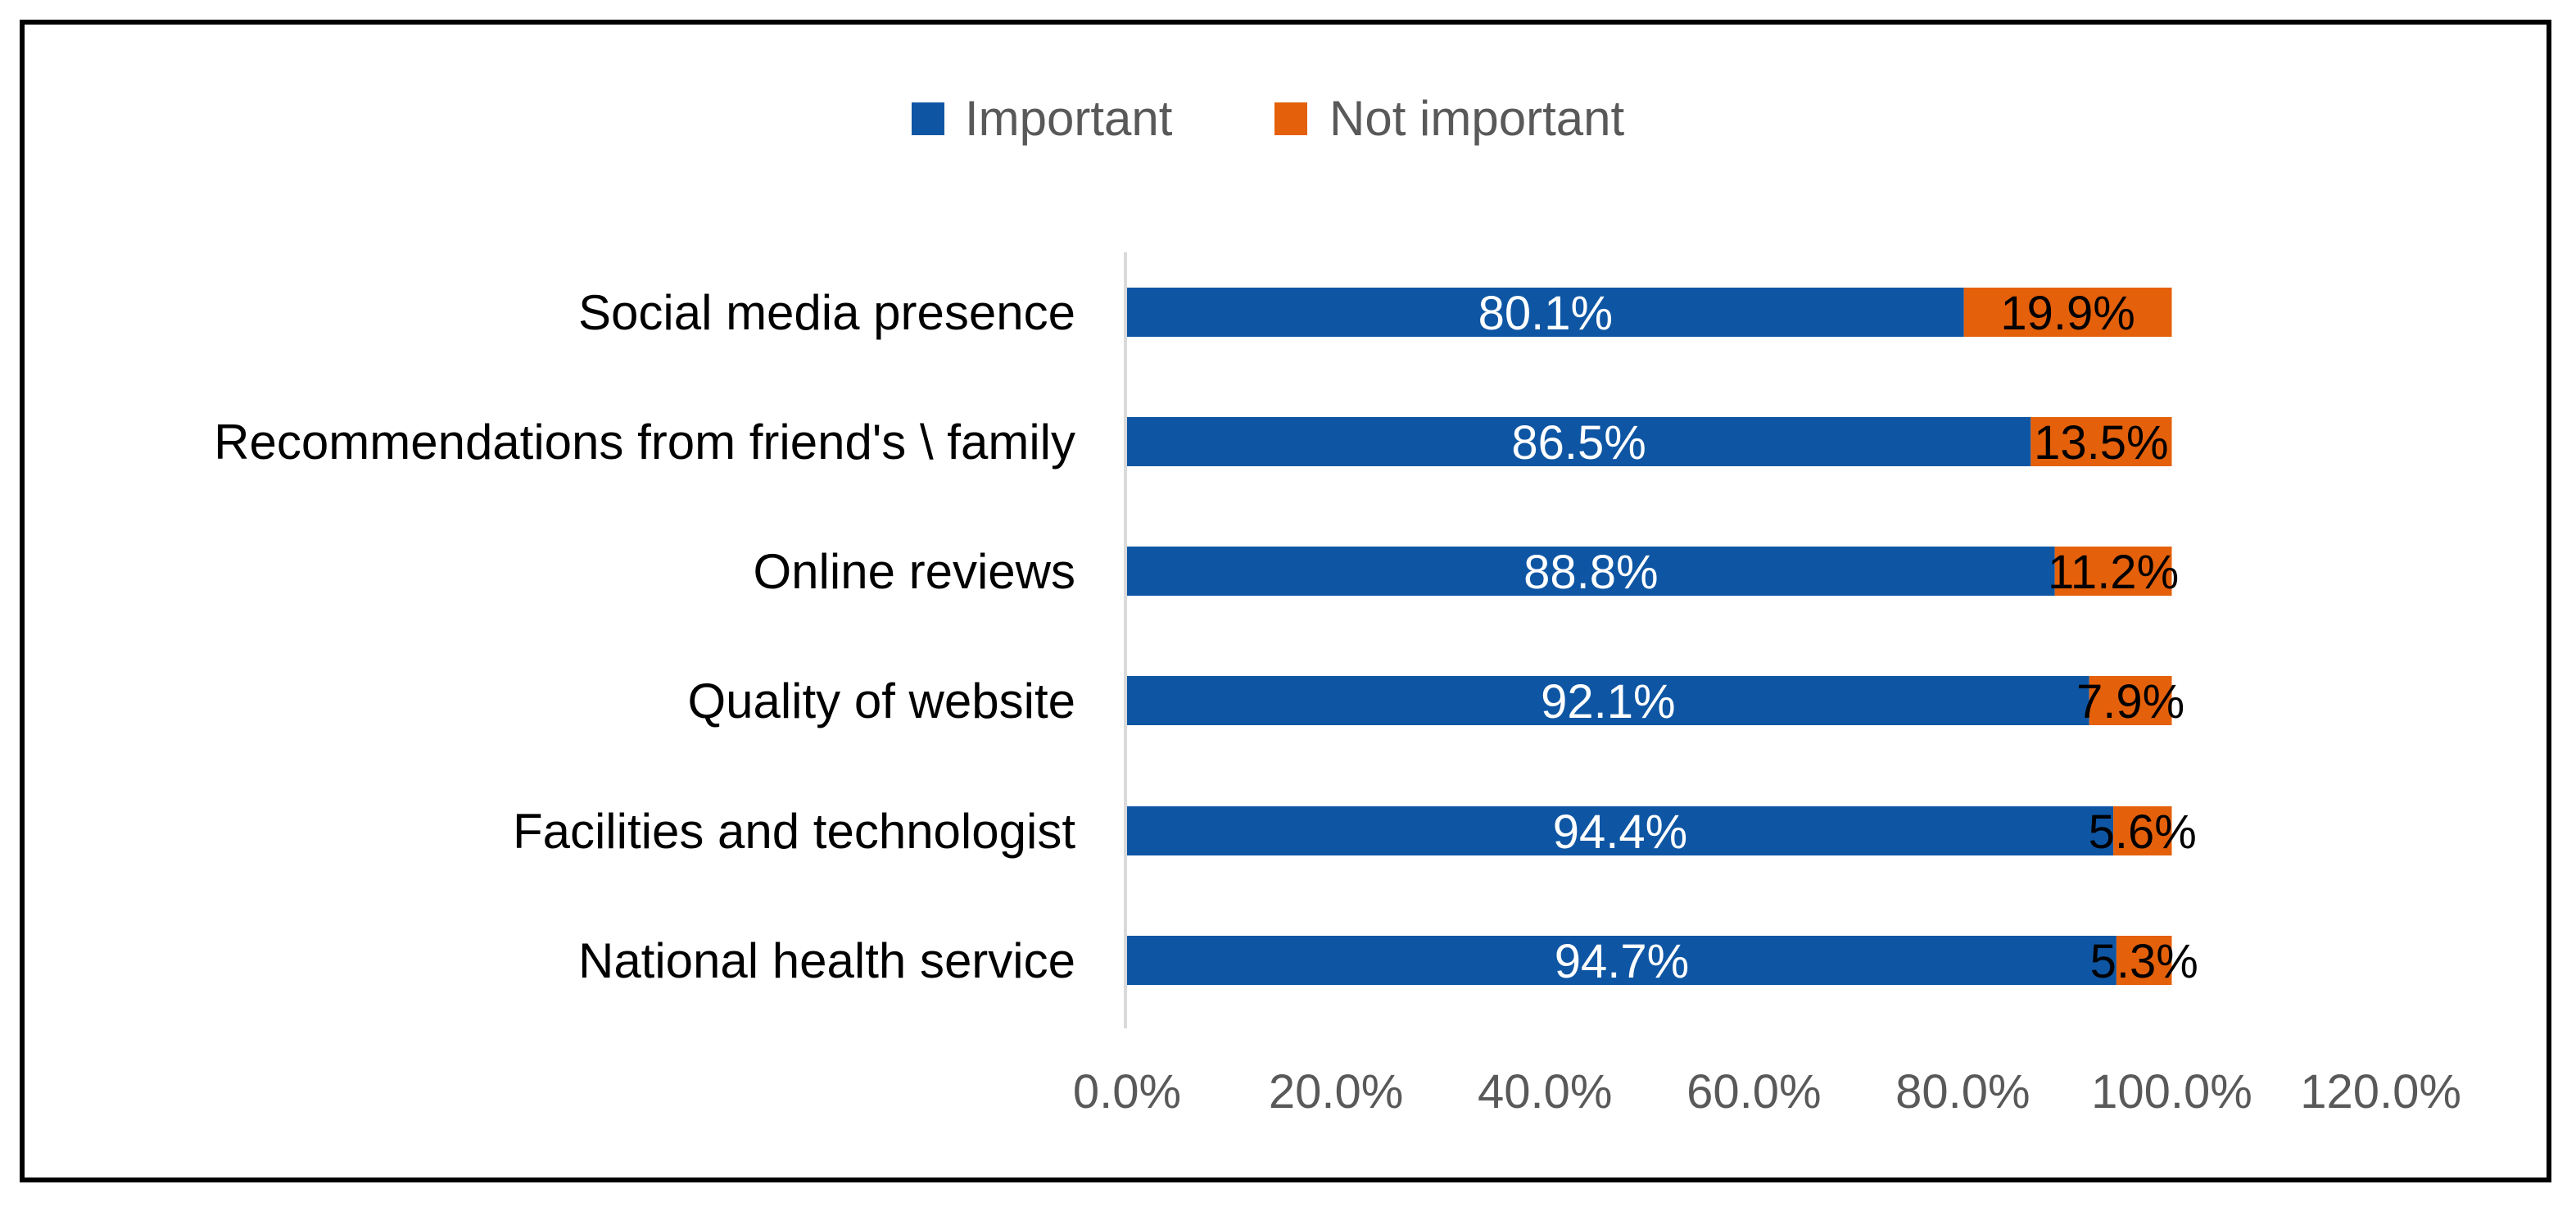 The height and width of the screenshot is (1207, 2576). I want to click on data-label-important-1: 86.5%, so click(1578, 443).